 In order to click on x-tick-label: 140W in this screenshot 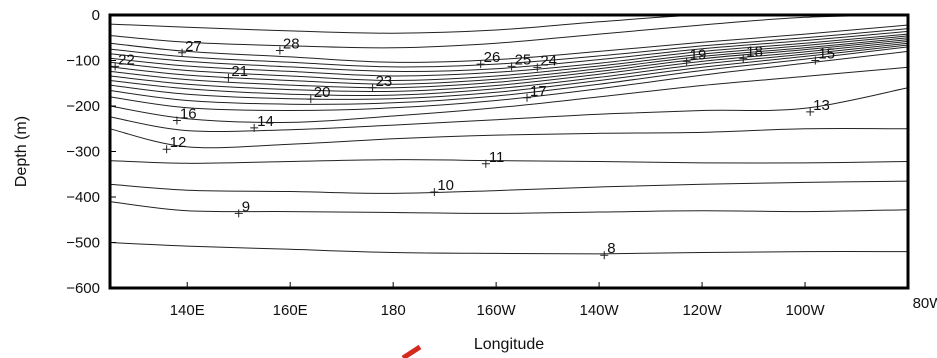, I will do `click(600, 310)`.